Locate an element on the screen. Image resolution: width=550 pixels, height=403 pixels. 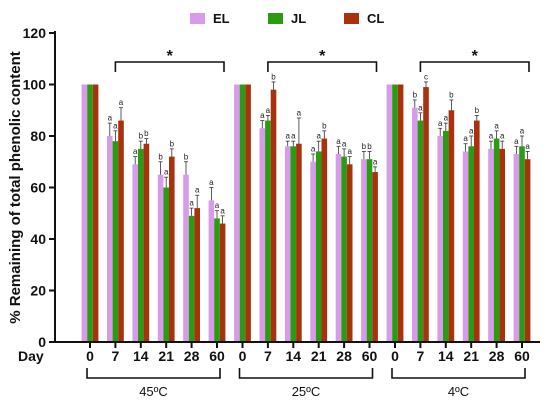
y-tick-label: 100 is located at coordinates (35, 85).